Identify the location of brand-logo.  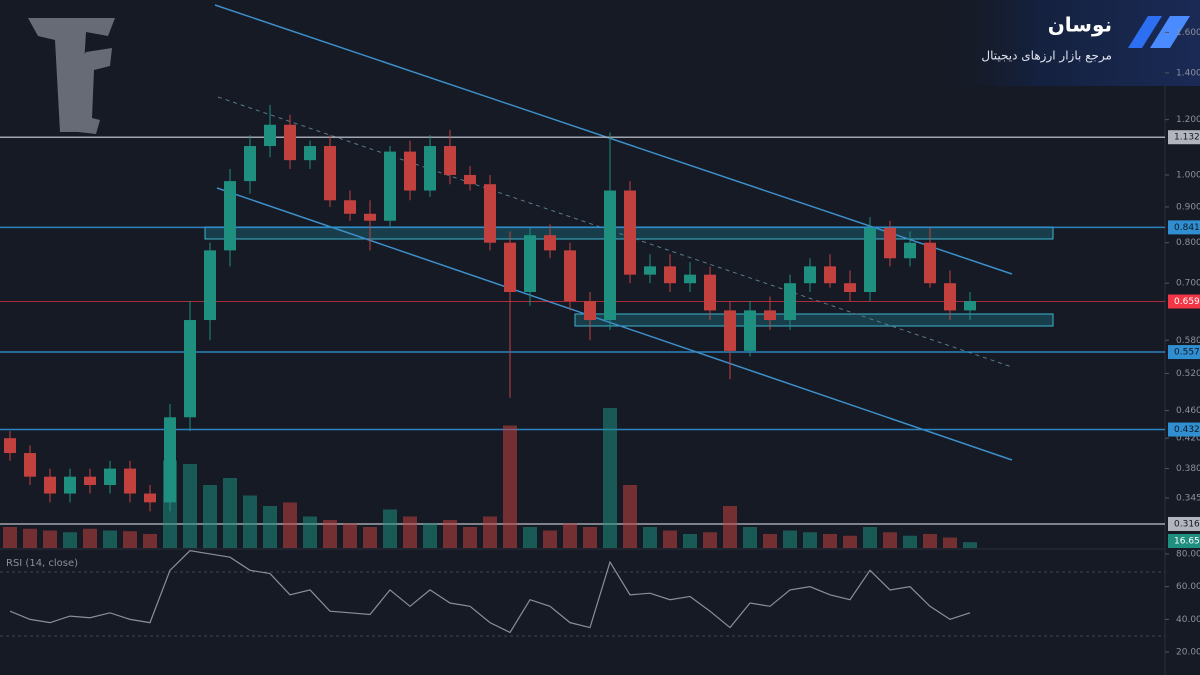
(1159, 32).